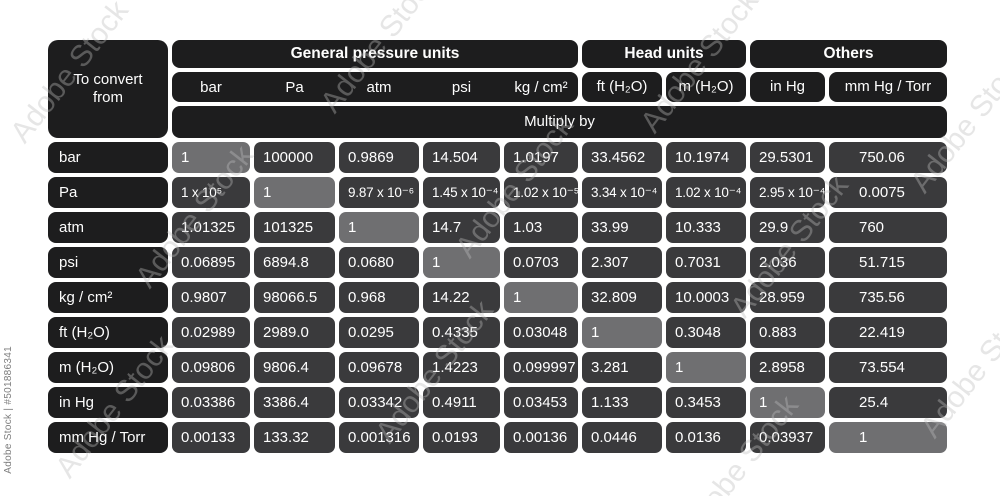  Describe the element at coordinates (461, 157) in the screenshot. I see `table-cell: 14.504` at that location.